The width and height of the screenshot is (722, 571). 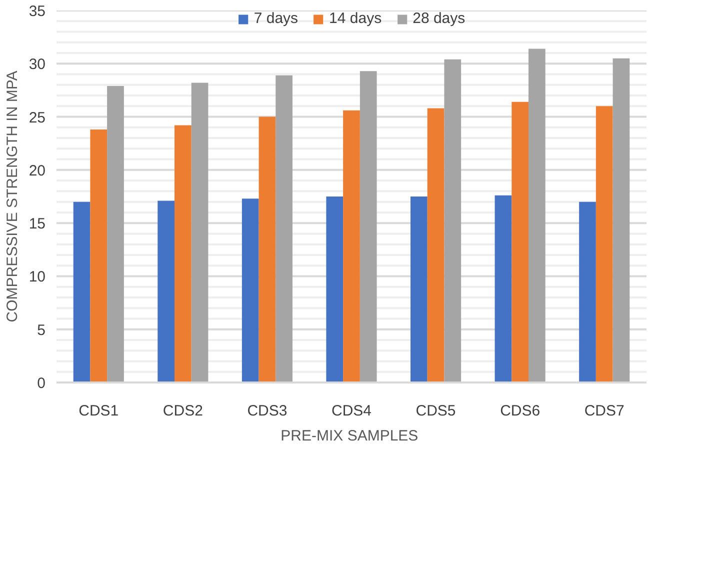 What do you see at coordinates (436, 411) in the screenshot?
I see `x-tick-label: CDS5` at bounding box center [436, 411].